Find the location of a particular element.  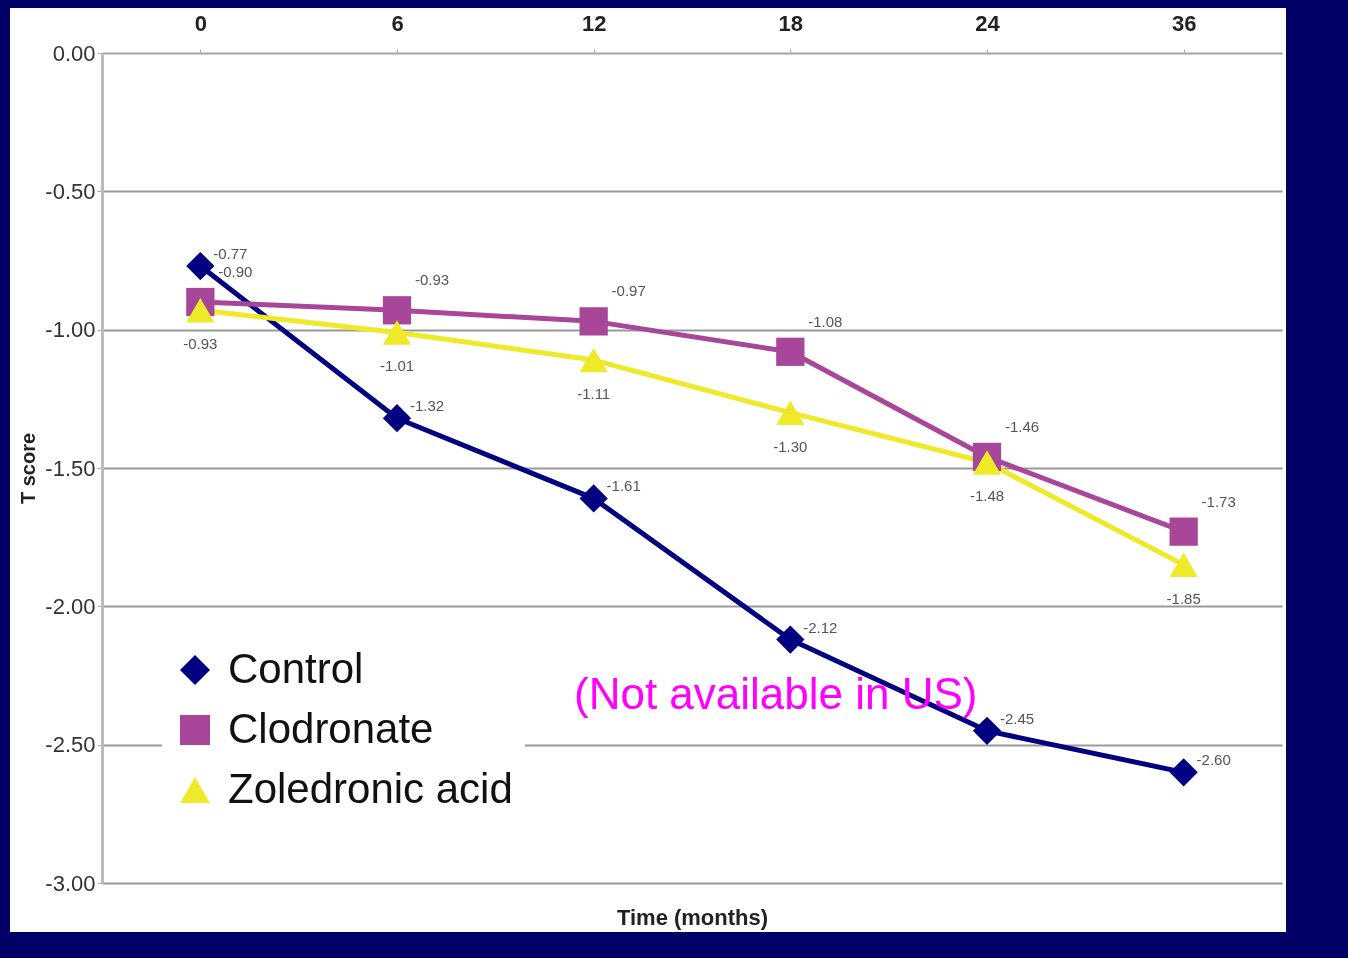

data-label: -0.90 is located at coordinates (235, 271).